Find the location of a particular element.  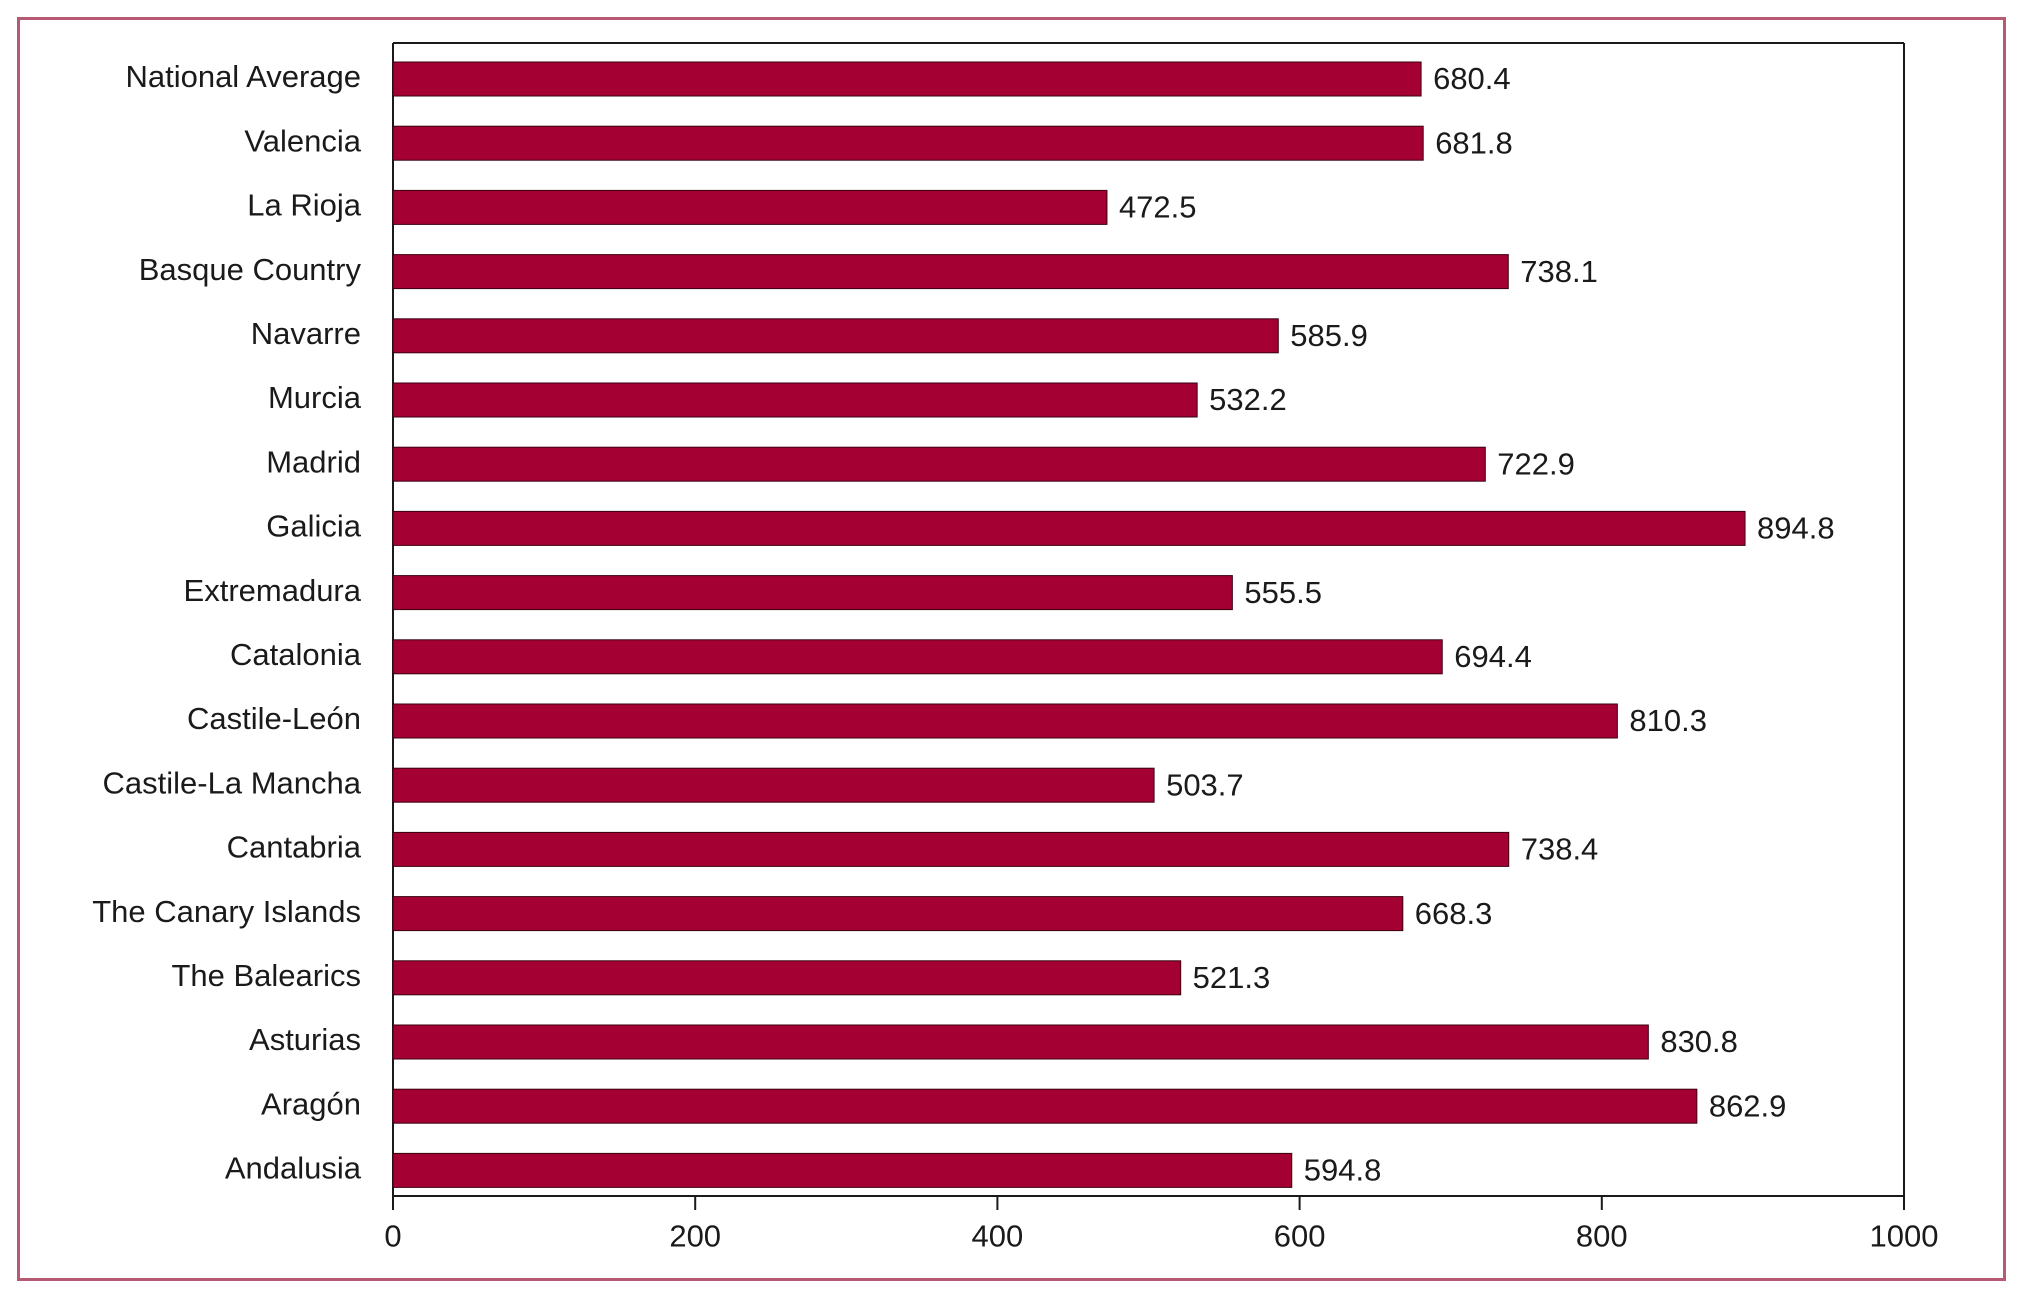

x-tick-label-2: 400 is located at coordinates (998, 1235).